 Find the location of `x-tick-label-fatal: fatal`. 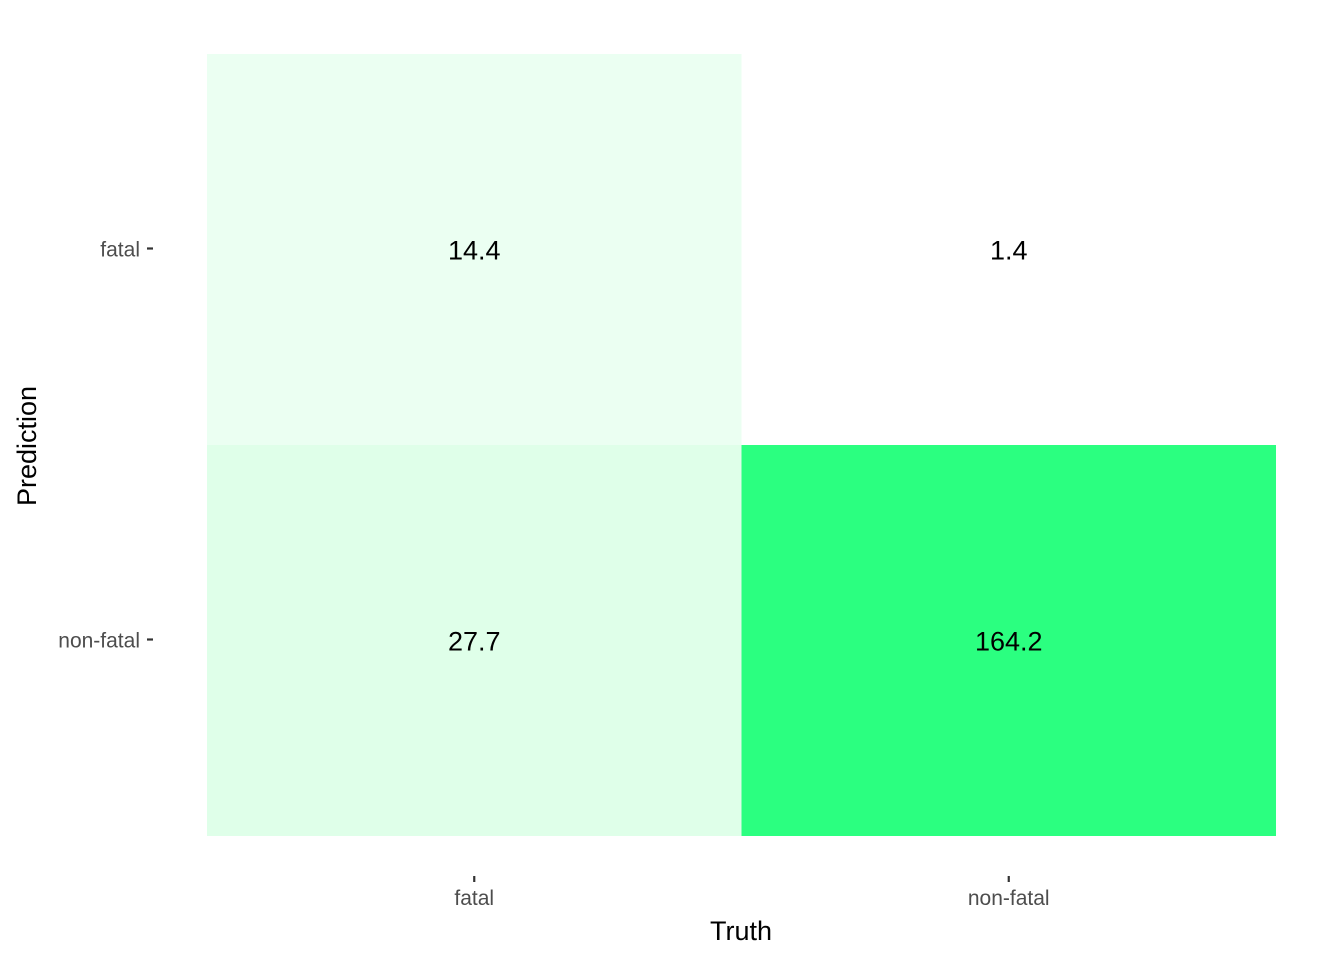

x-tick-label-fatal: fatal is located at coordinates (474, 898).